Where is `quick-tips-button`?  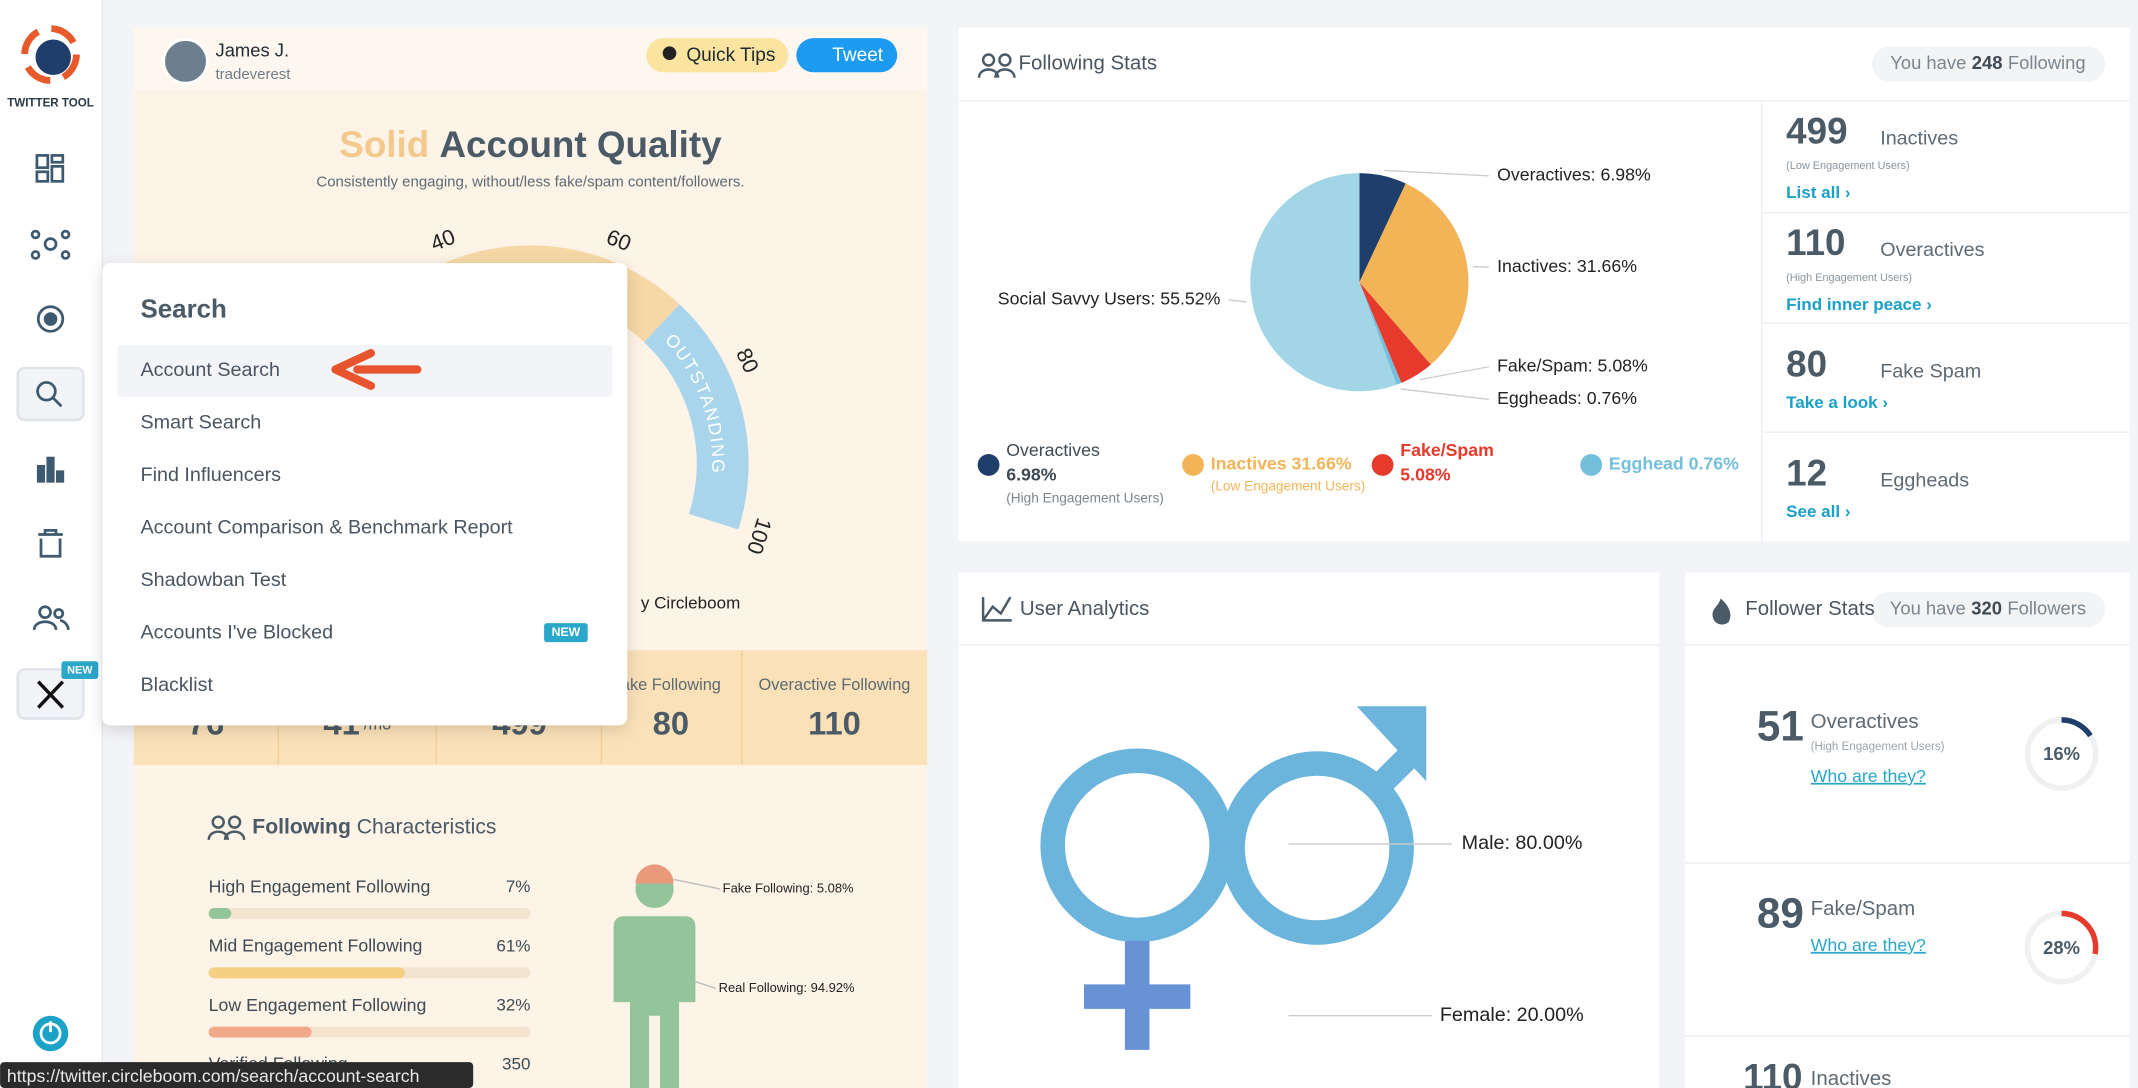
quick-tips-button is located at coordinates (717, 55).